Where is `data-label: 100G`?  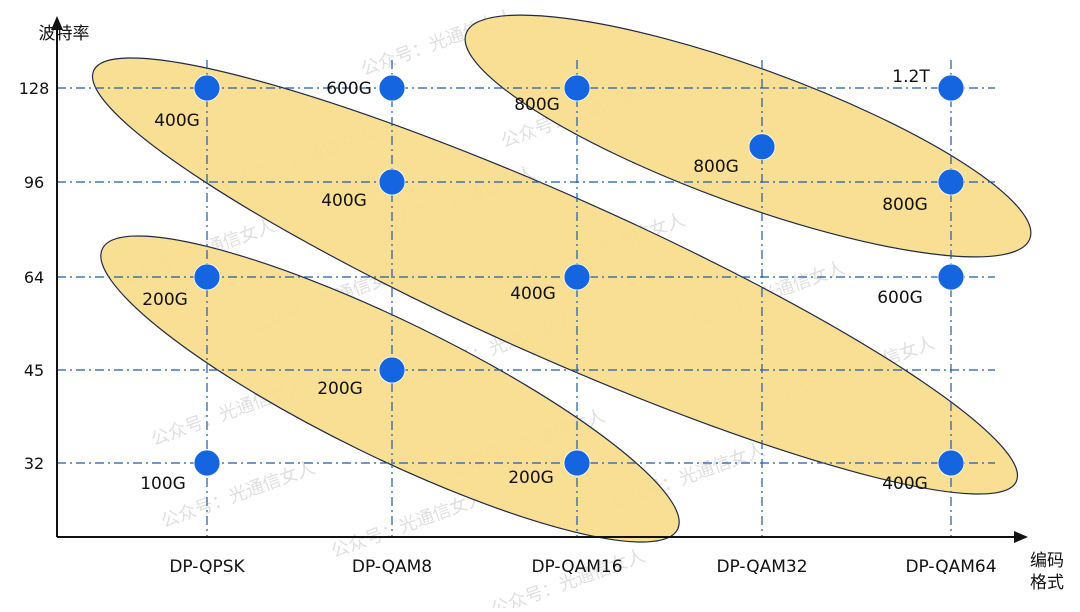 data-label: 100G is located at coordinates (163, 484).